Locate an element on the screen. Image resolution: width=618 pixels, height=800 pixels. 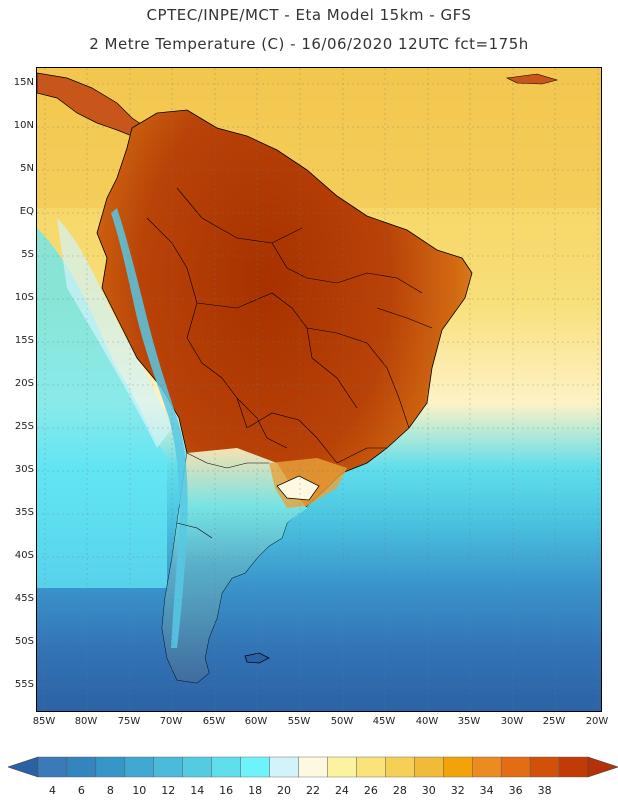
lat-label: 10S is located at coordinates (24, 297).